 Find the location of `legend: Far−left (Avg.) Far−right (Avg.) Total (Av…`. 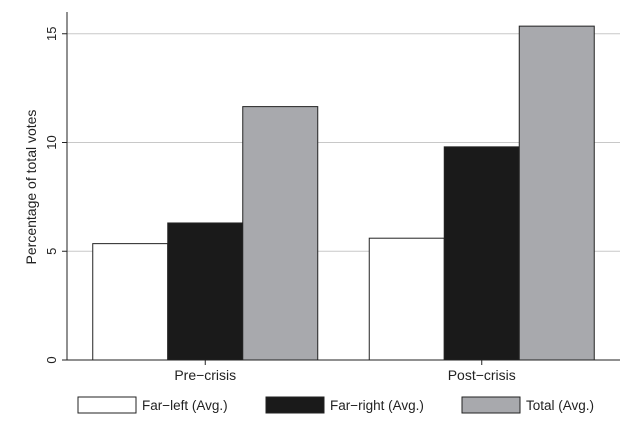

legend: Far−left (Avg.) Far−right (Avg.) Total (Av… is located at coordinates (335, 405).